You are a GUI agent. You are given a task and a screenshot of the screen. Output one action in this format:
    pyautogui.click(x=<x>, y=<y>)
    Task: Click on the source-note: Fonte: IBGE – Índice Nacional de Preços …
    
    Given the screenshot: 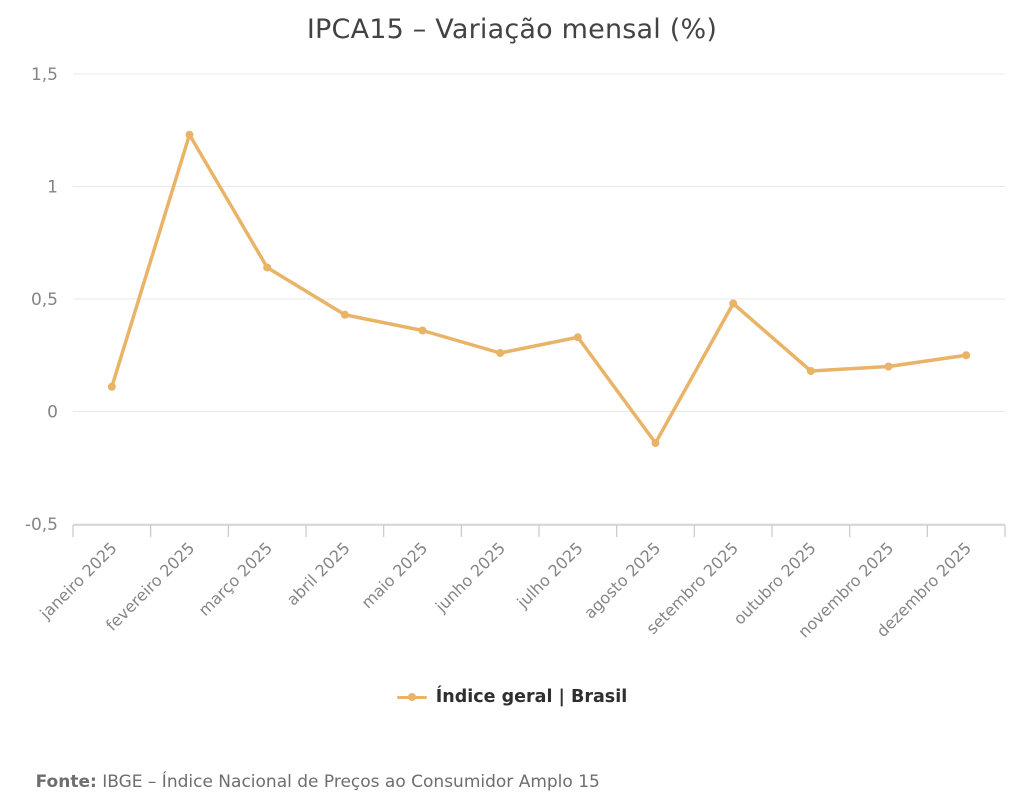 What is the action you would take?
    pyautogui.click(x=307, y=776)
    